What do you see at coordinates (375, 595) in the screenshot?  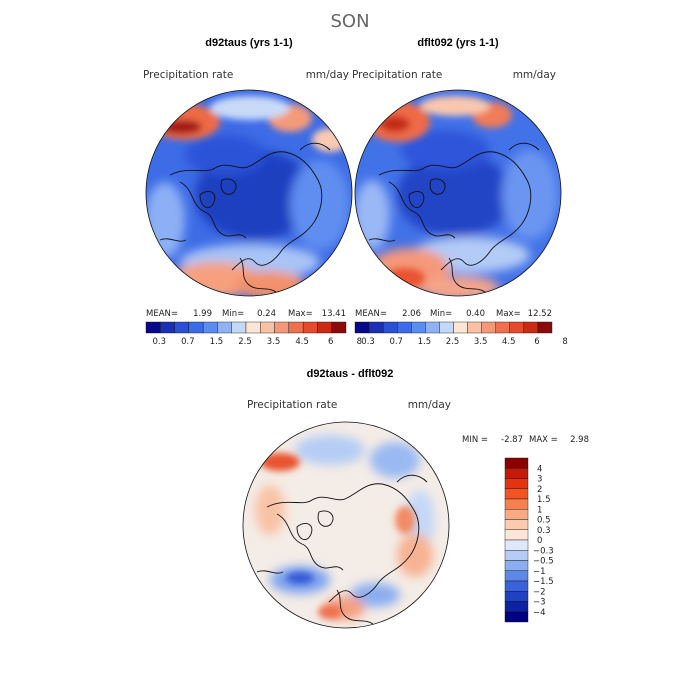 I see `panel-3-blue-s` at bounding box center [375, 595].